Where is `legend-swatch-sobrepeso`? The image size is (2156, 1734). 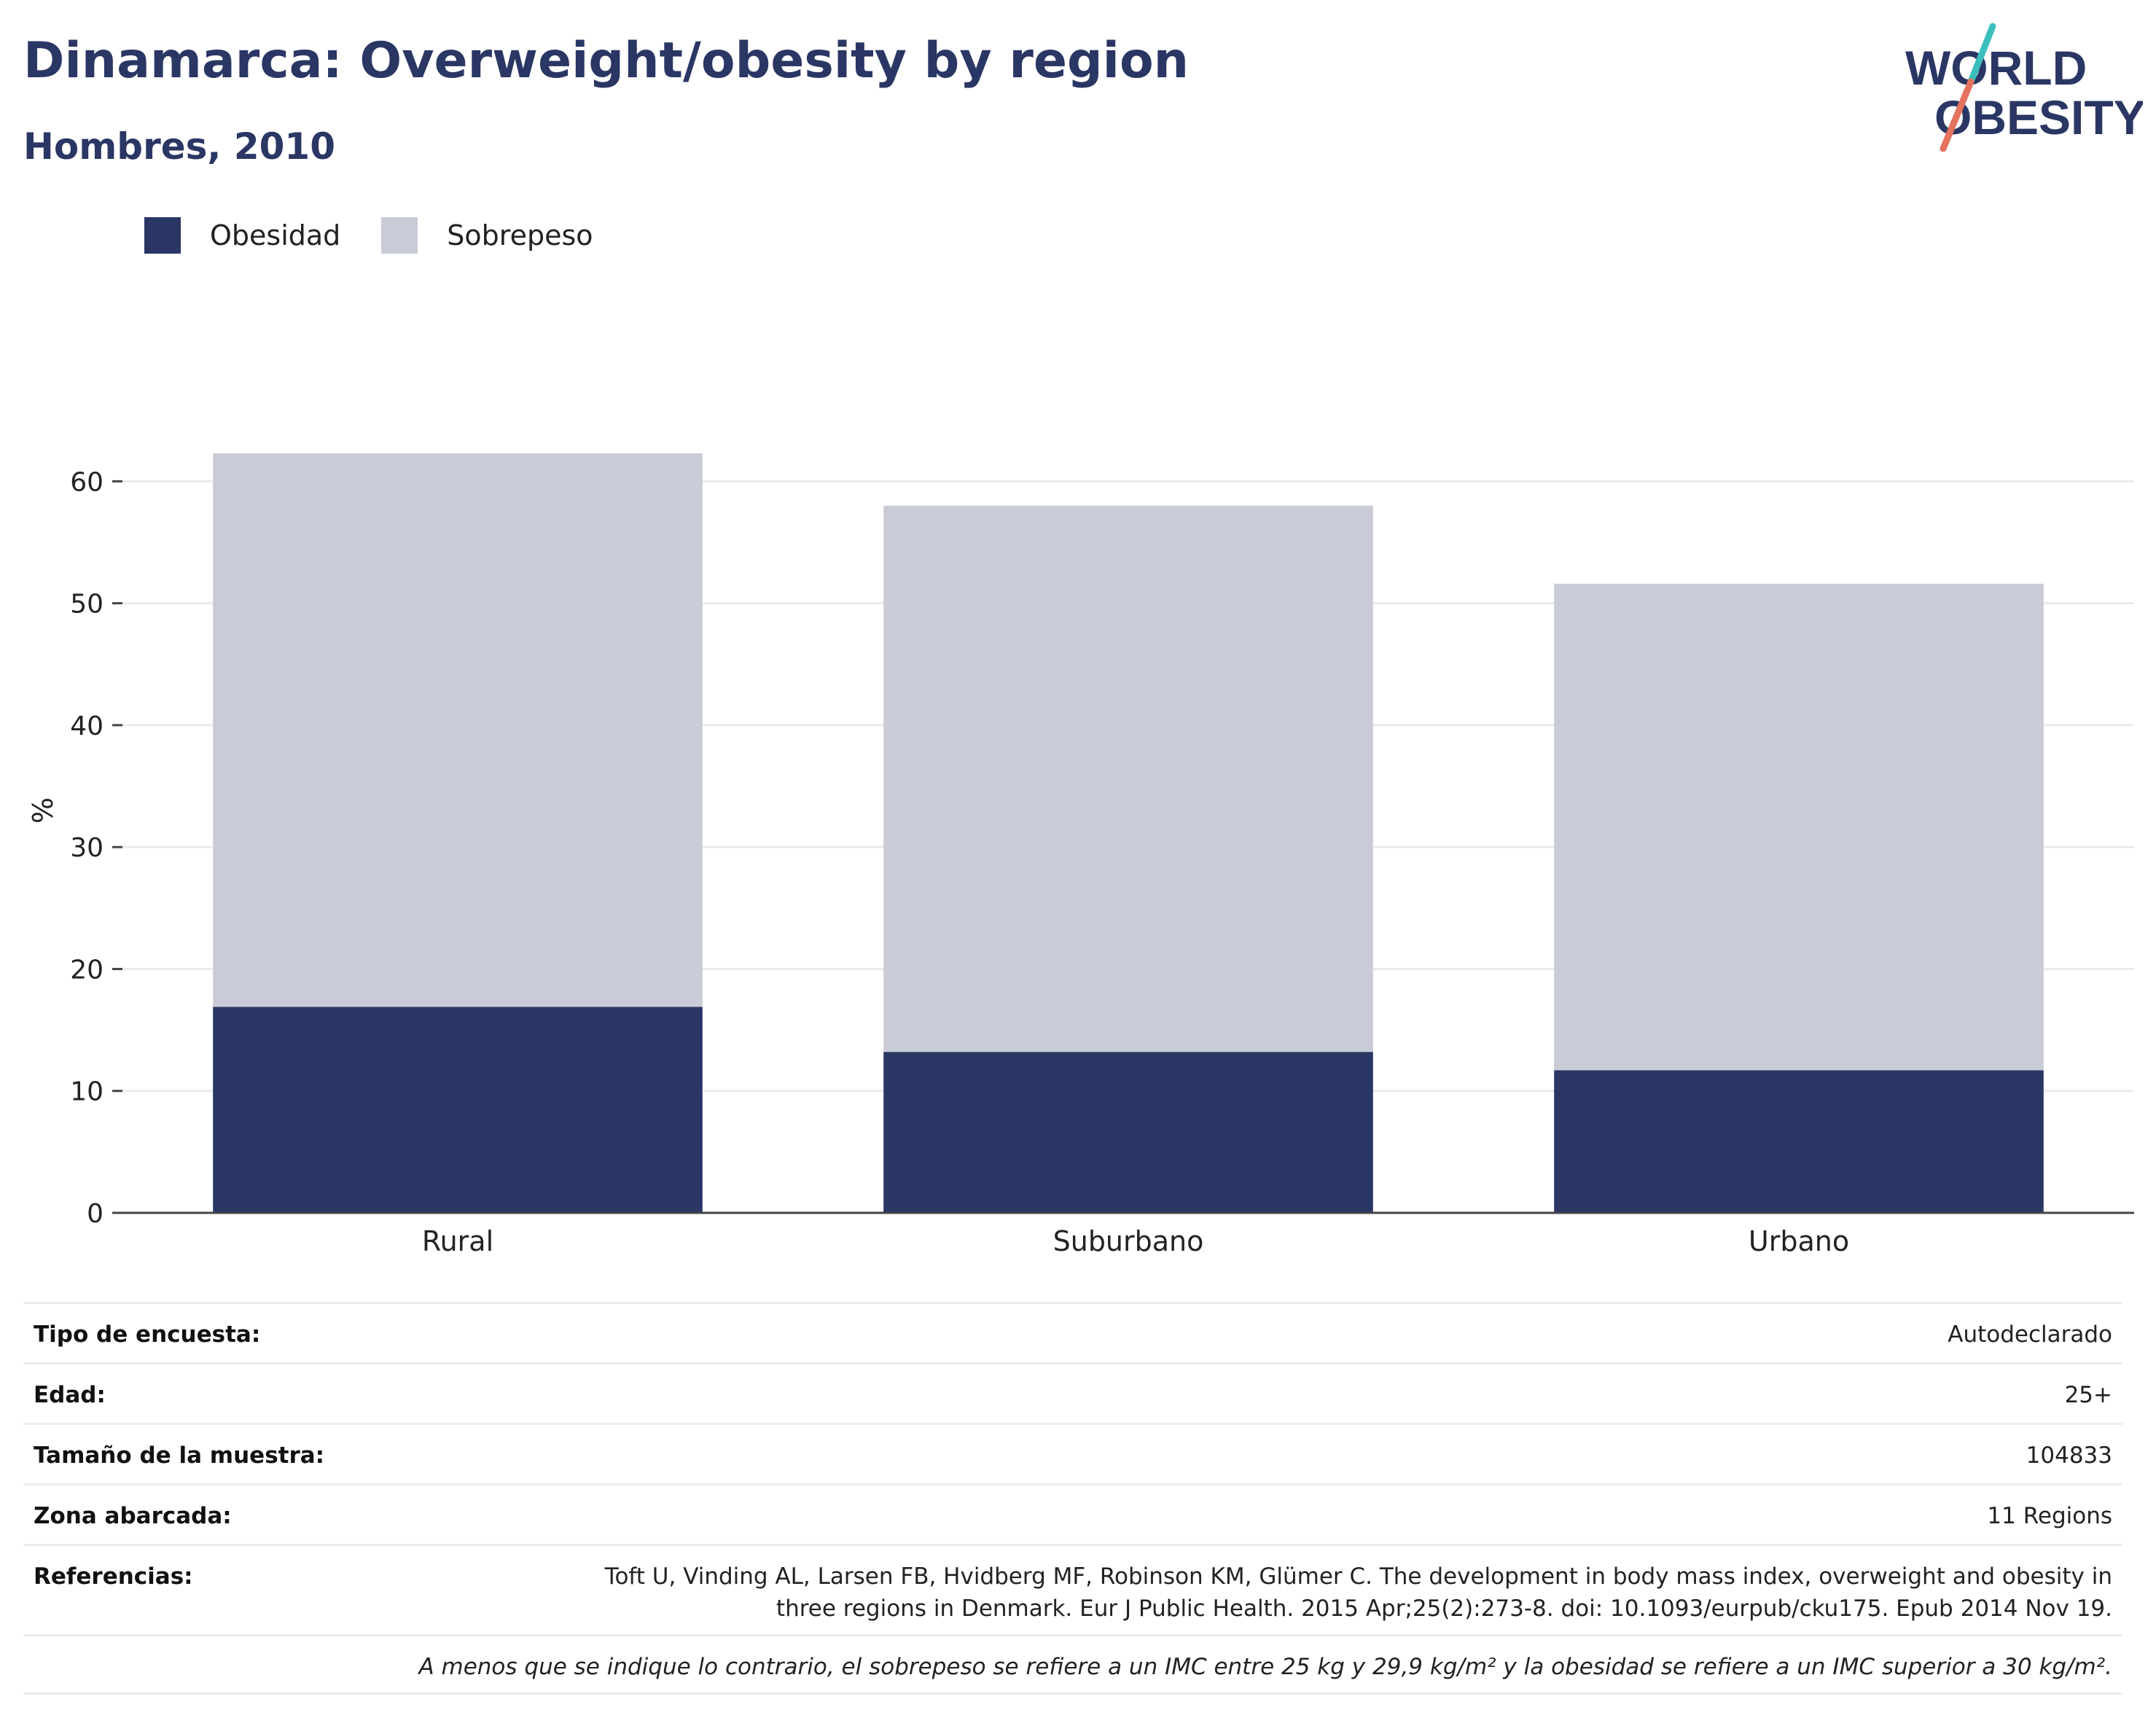
legend-swatch-sobrepeso is located at coordinates (400, 235).